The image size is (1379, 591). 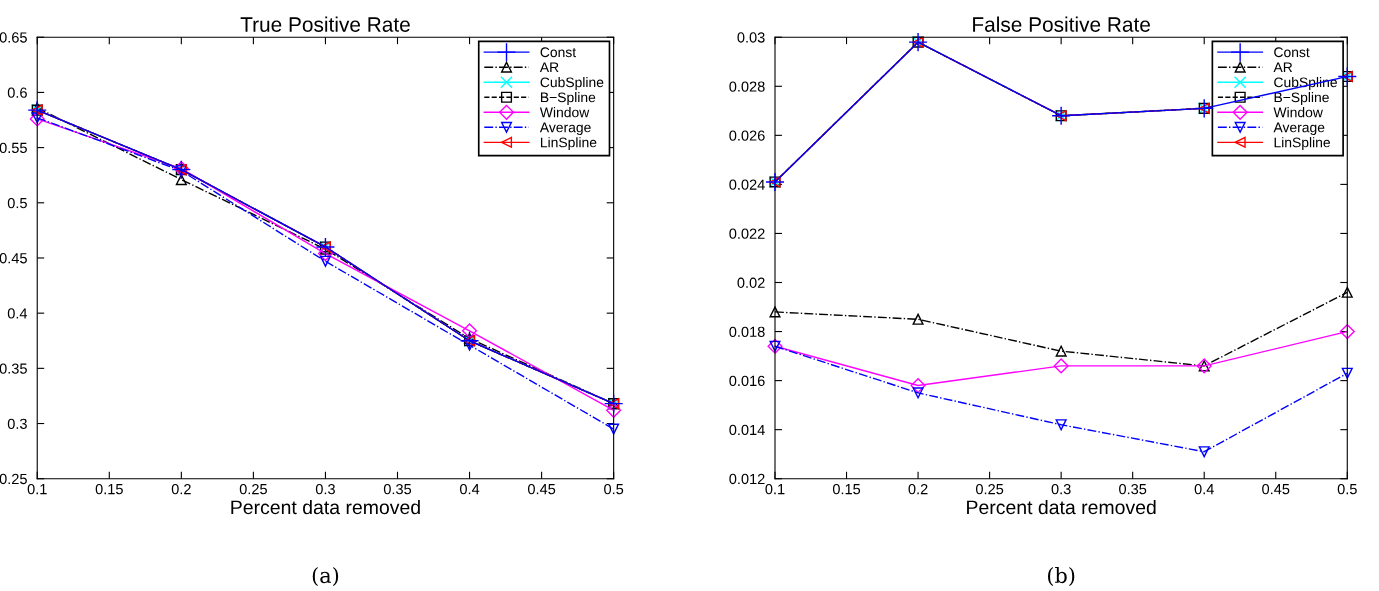 I want to click on y-tick-label: 0.014, so click(x=747, y=430).